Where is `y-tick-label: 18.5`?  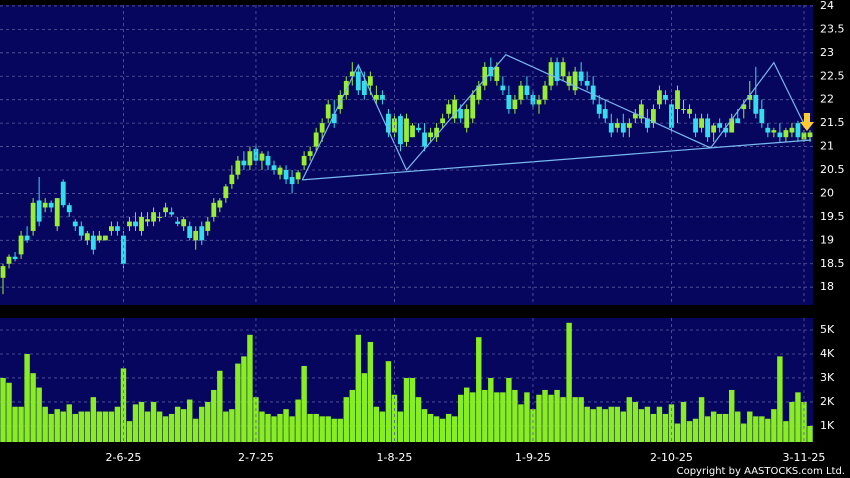 y-tick-label: 18.5 is located at coordinates (832, 263).